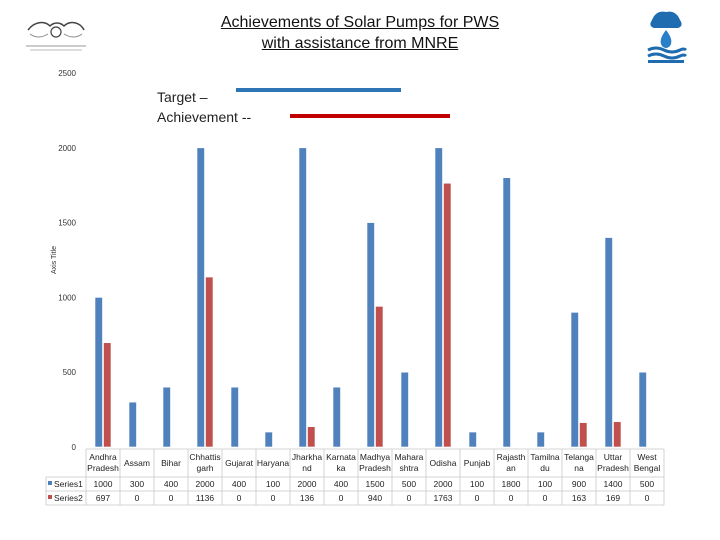  Describe the element at coordinates (137, 463) in the screenshot. I see `category-label: Assam` at that location.